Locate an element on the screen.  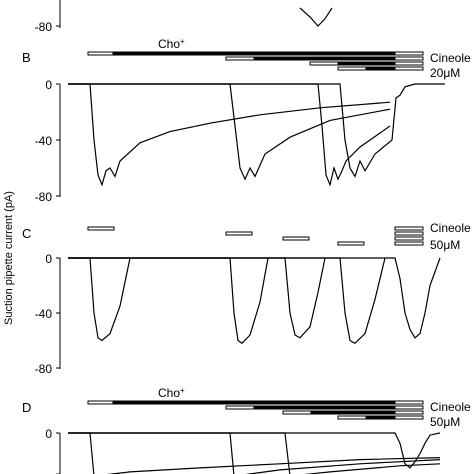
panel-d-cineole-label: Cineole is located at coordinates (450, 407).